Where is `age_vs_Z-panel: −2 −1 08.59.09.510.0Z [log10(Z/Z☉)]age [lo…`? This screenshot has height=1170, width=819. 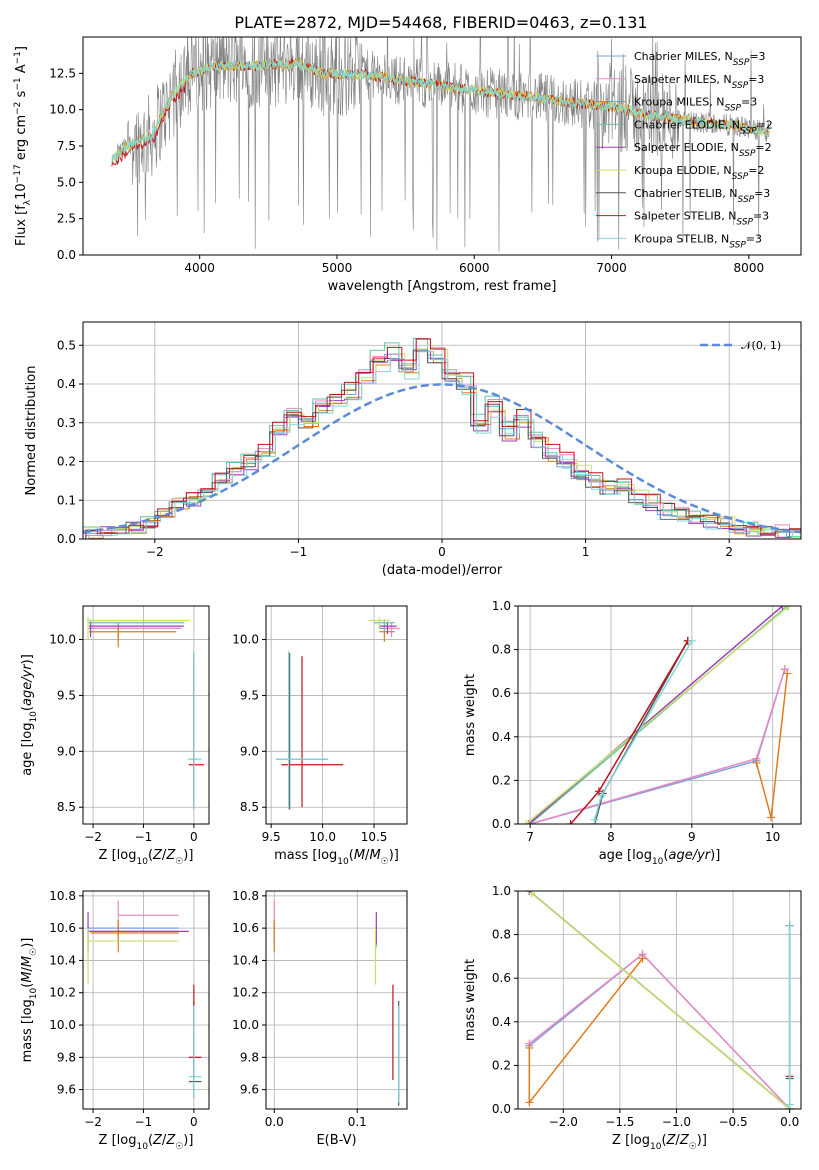 age_vs_Z-panel: −2 −1 08.59.09.510.0Z [log10(Z/Z☉)]age [lo… is located at coordinates (115, 736).